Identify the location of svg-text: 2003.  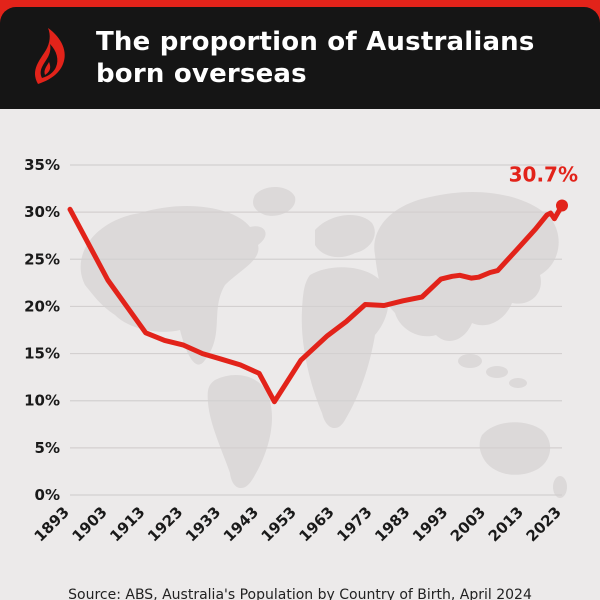
(468, 524).